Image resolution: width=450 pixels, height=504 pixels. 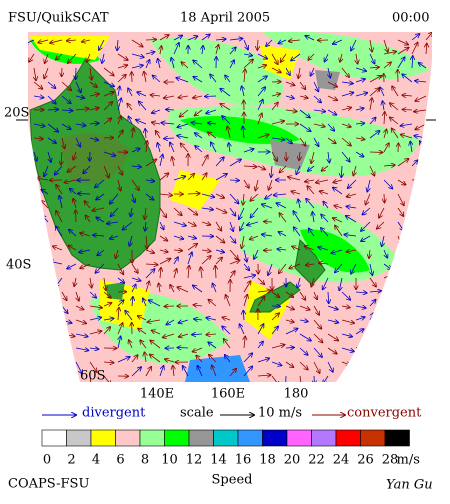 I want to click on legend-scale: scale, so click(x=197, y=413).